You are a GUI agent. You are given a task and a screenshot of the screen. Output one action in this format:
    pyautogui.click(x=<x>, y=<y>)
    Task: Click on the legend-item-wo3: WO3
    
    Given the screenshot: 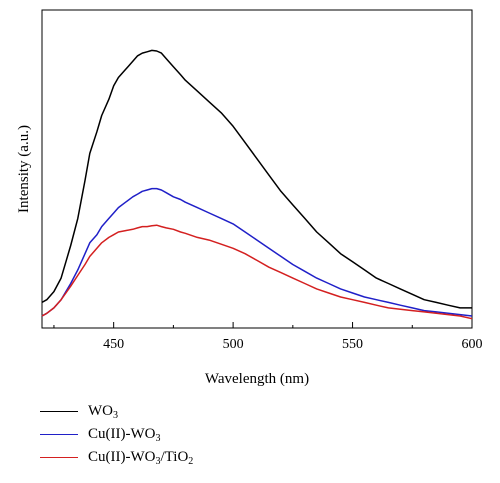 What is the action you would take?
    pyautogui.click(x=116, y=411)
    